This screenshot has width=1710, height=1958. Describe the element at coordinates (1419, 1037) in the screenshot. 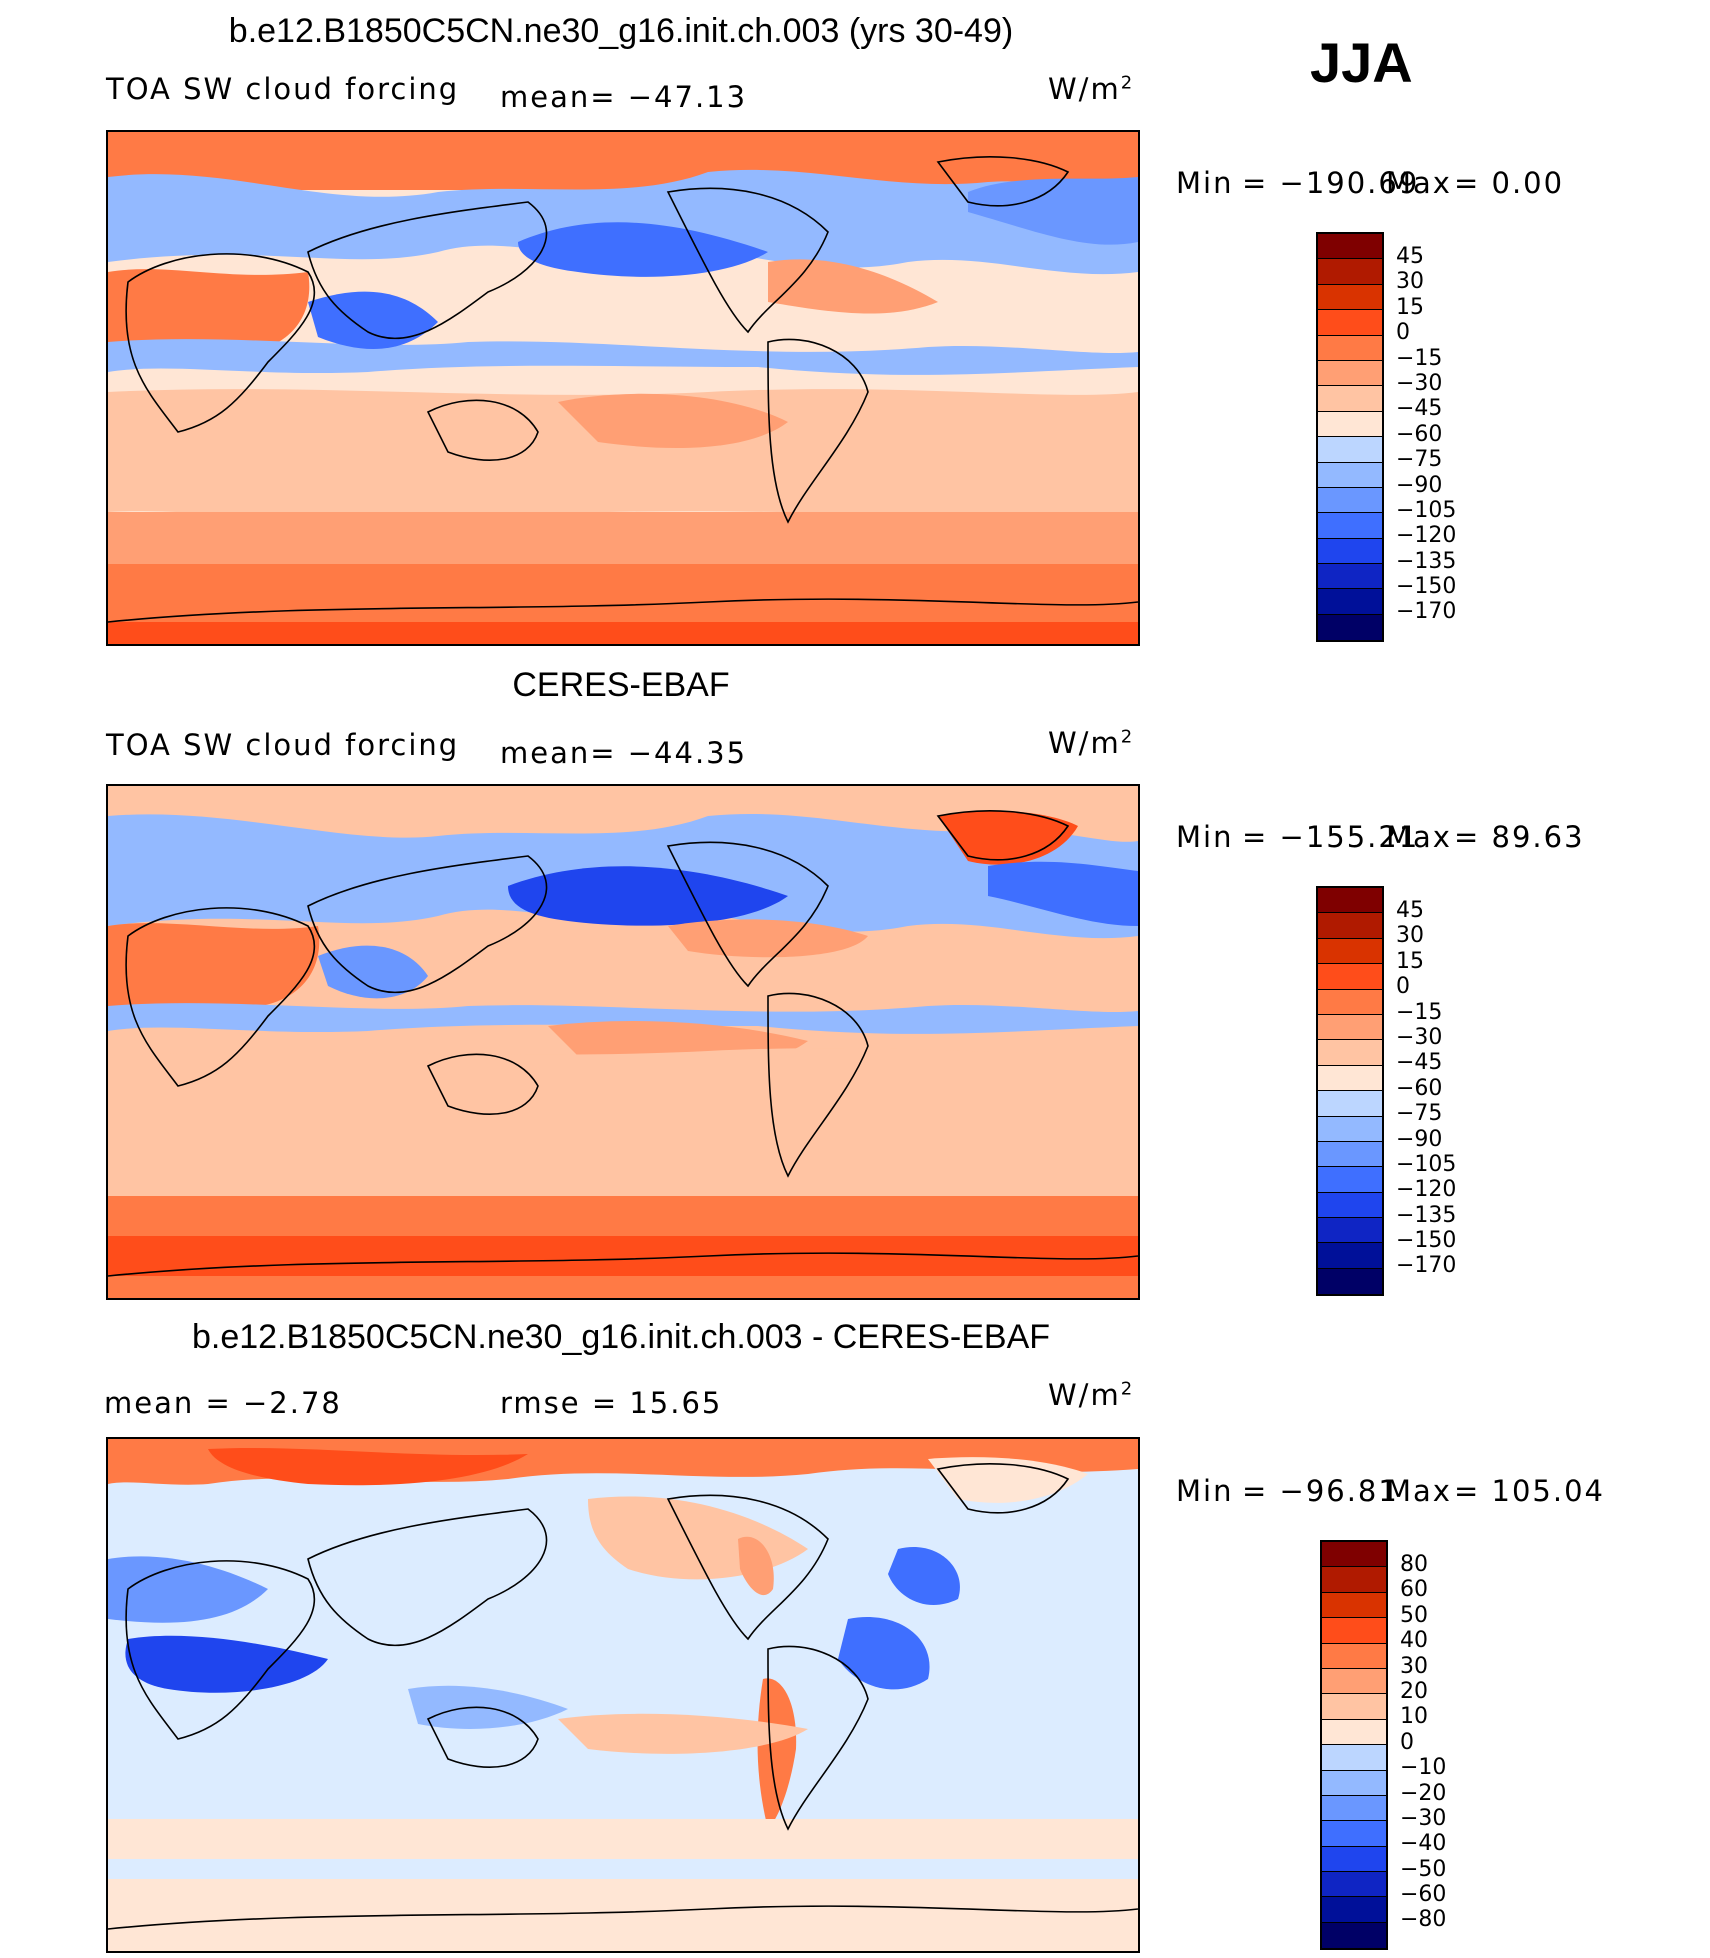

I see `panel2-colorbar-tick-label: −30` at that location.